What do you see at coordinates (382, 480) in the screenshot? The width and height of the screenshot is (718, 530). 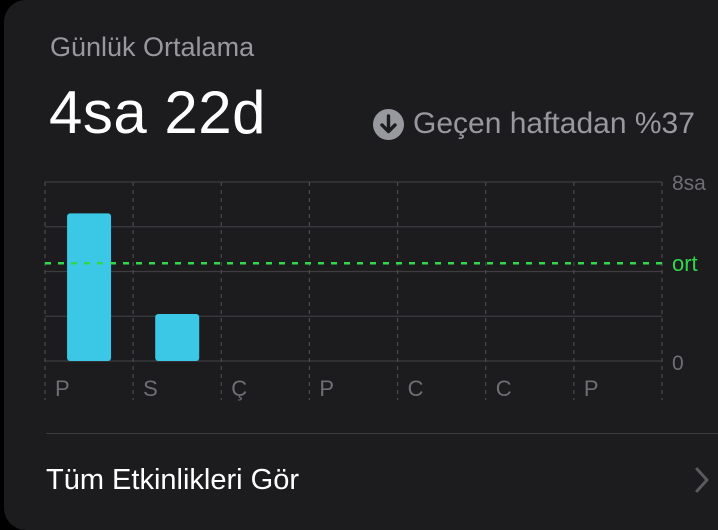 I see `see-all-activity-button: Tüm Etkinlikleri Gör` at bounding box center [382, 480].